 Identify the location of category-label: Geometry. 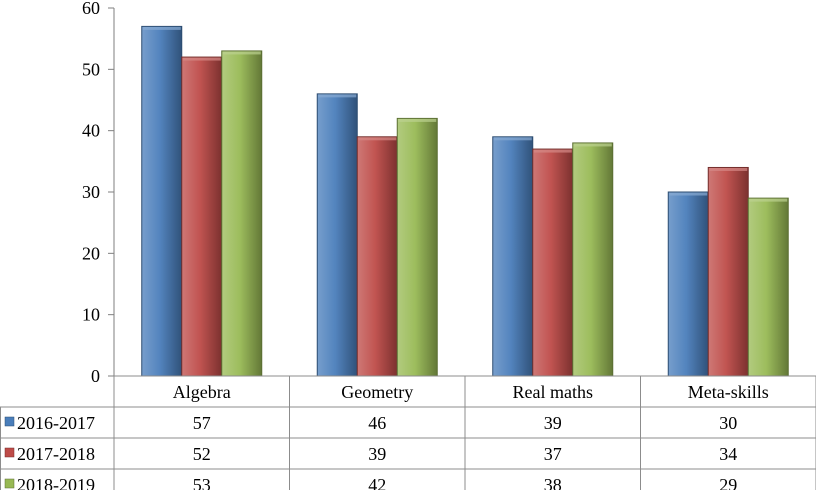
(377, 392).